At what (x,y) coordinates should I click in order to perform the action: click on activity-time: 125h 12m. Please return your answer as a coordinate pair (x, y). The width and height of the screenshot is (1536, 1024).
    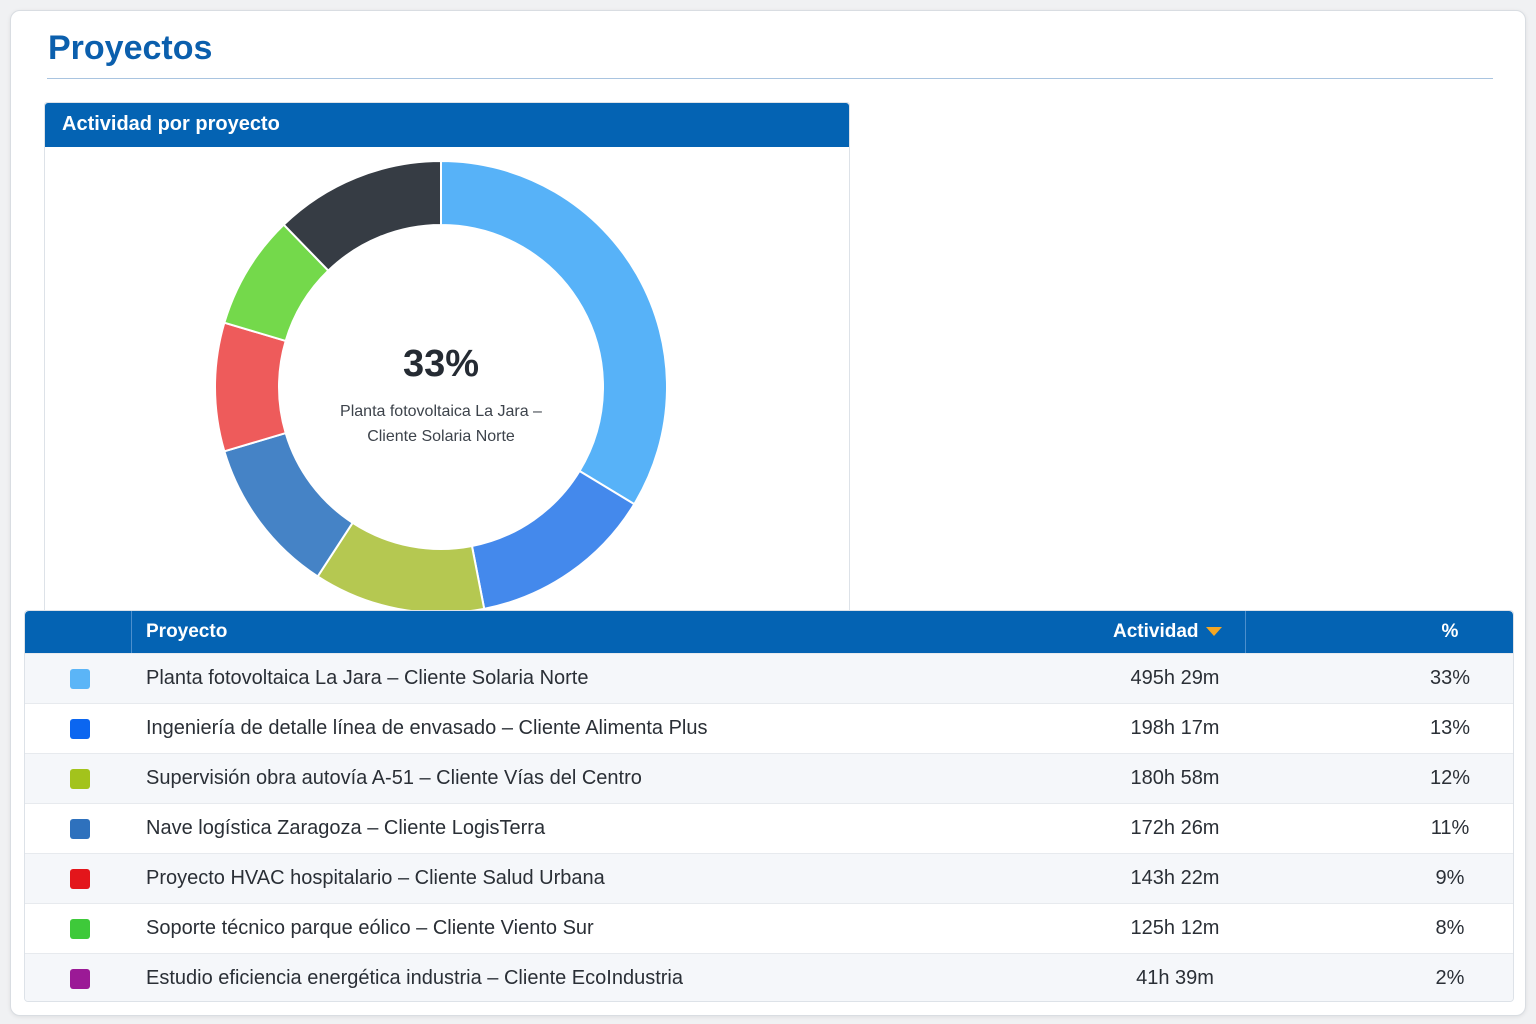
    Looking at the image, I should click on (1175, 928).